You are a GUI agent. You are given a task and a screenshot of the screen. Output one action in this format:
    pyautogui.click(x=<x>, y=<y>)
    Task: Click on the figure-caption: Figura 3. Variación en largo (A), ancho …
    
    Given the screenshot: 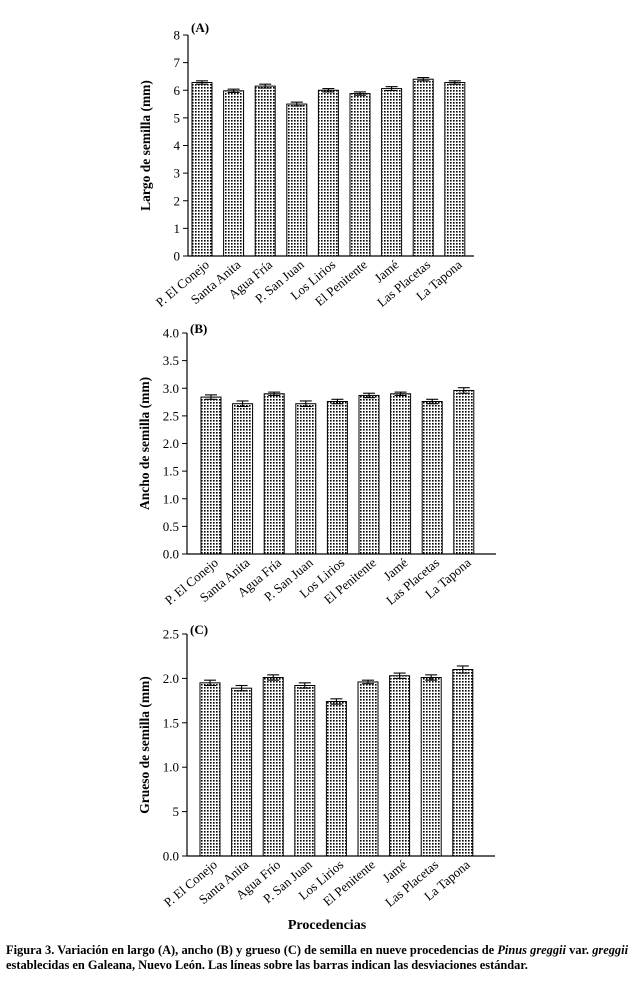 What is the action you would take?
    pyautogui.click(x=317, y=958)
    